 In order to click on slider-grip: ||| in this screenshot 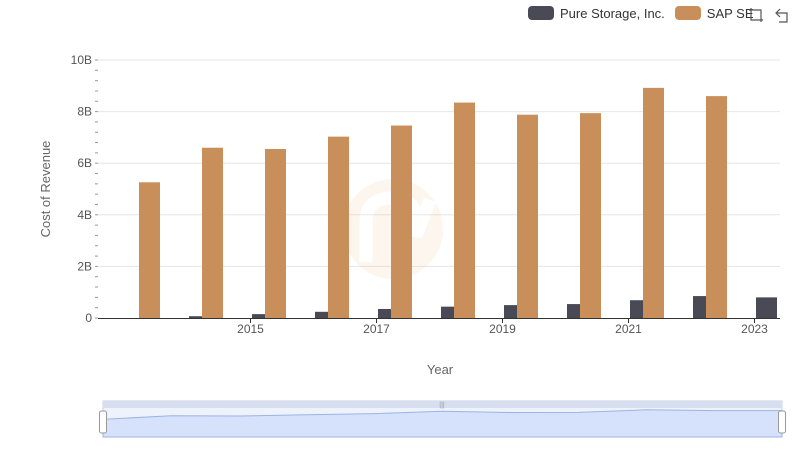, I will do `click(442, 405)`.